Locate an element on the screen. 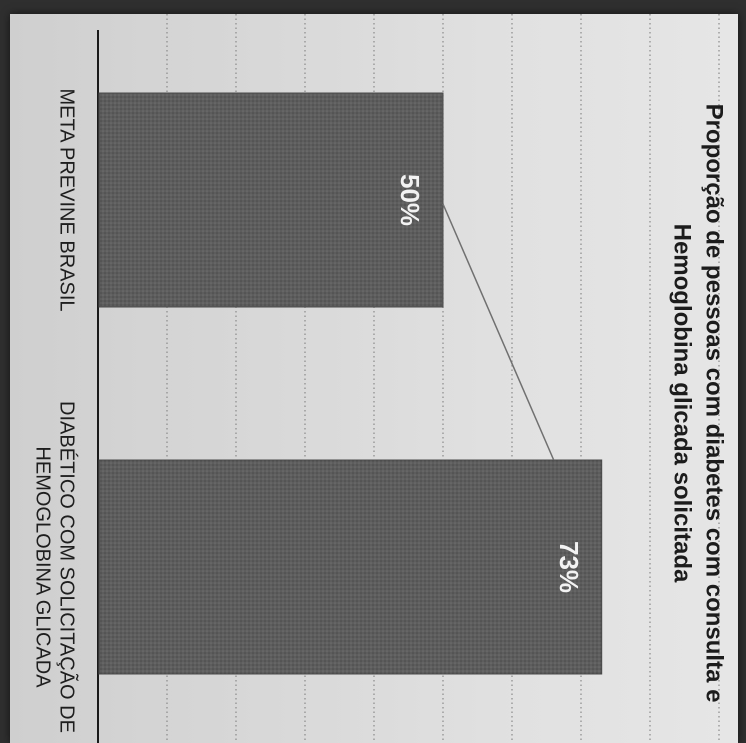 This screenshot has width=746, height=743. category-label: META PREVINE BRASIL is located at coordinates (67, 199).